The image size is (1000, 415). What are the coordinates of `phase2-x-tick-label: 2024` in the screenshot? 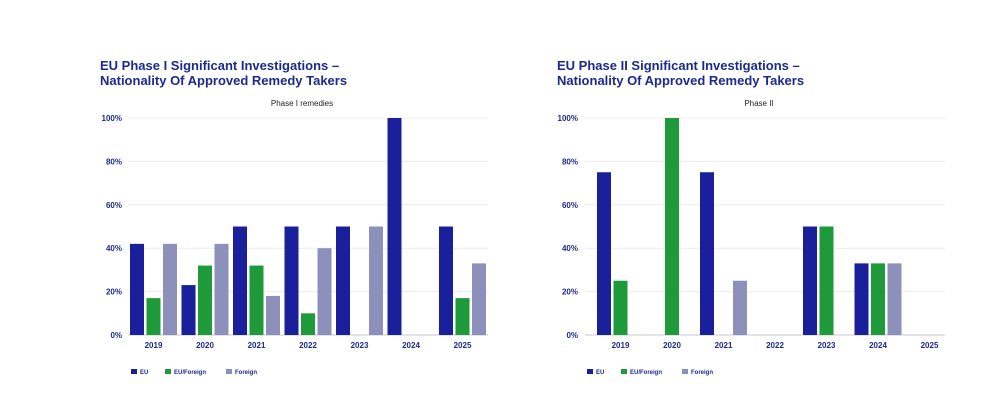 It's located at (878, 345).